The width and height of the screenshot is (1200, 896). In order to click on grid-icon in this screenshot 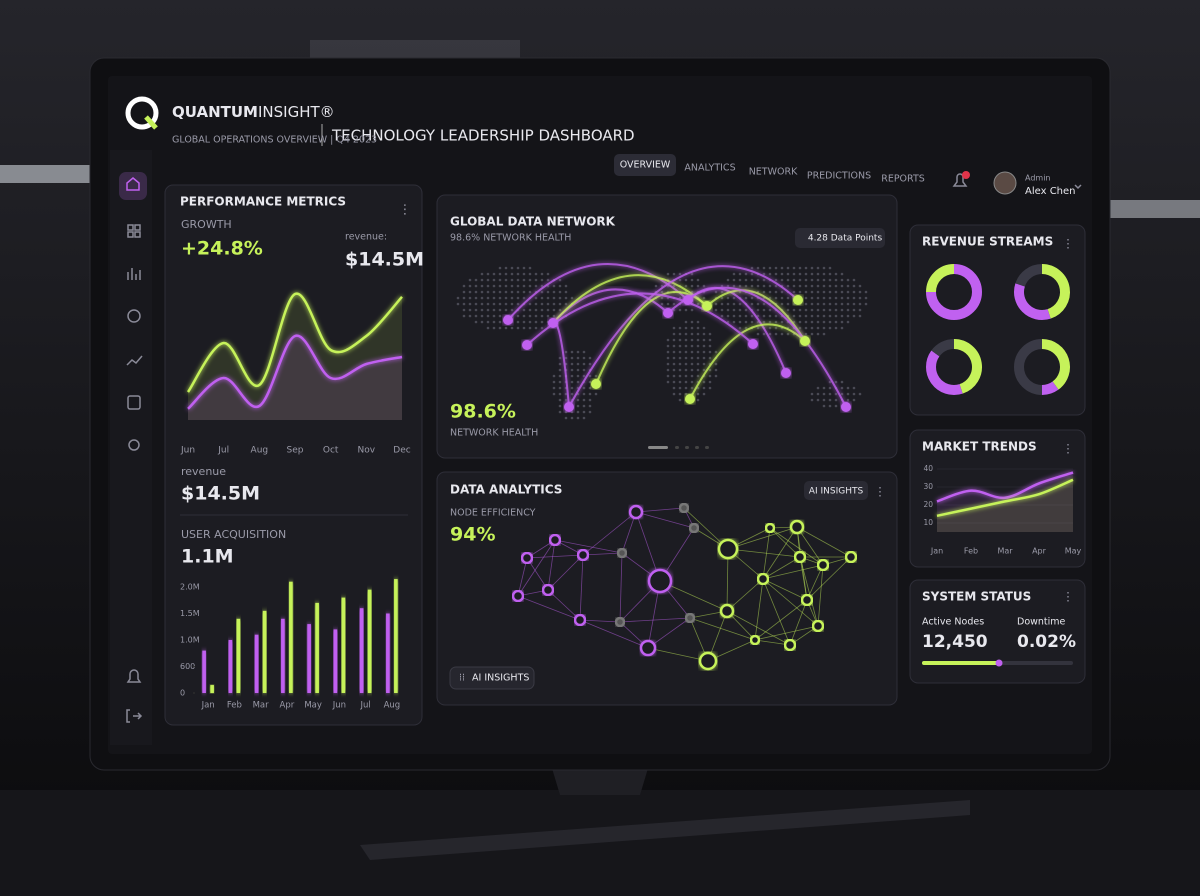, I will do `click(134, 231)`.